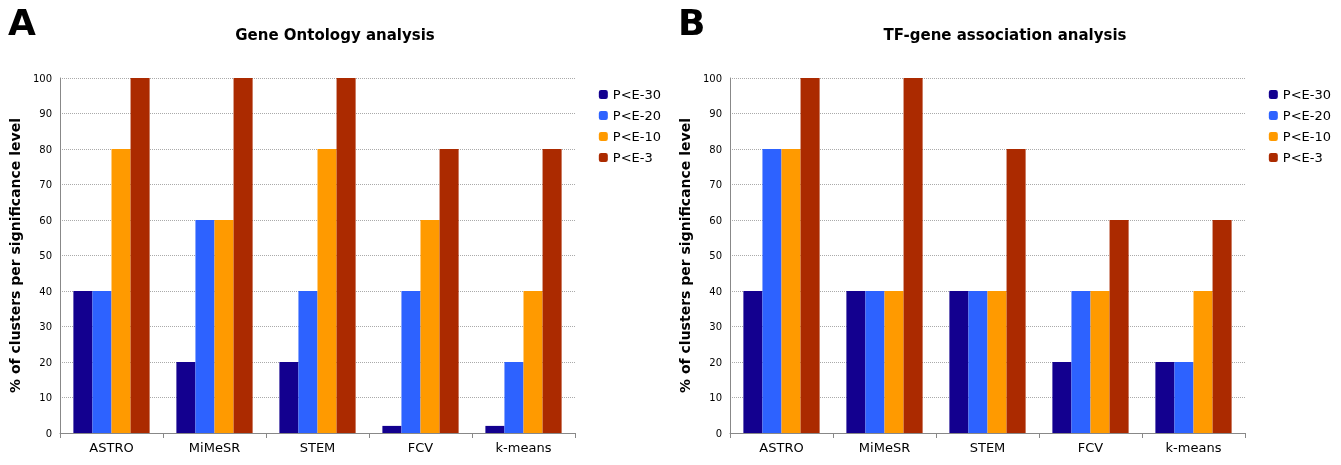  I want to click on text: B, so click(692, 22).